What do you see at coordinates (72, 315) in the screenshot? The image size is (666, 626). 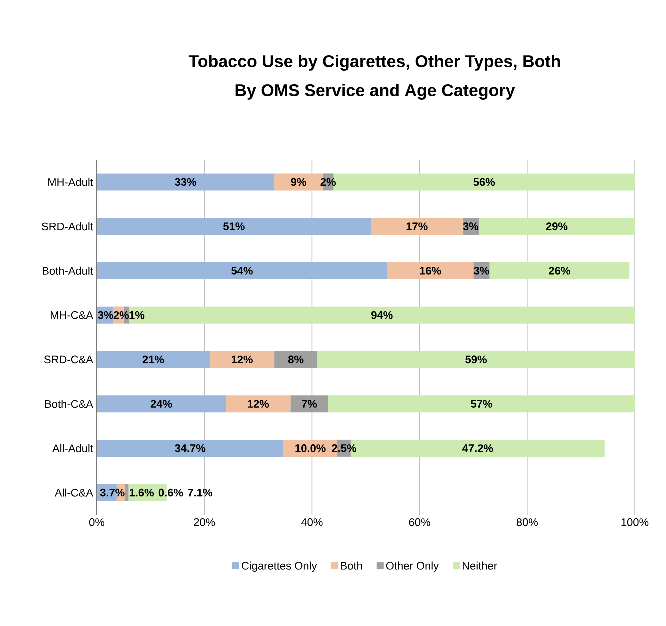 I see `y-tick-label: MH-C&A` at bounding box center [72, 315].